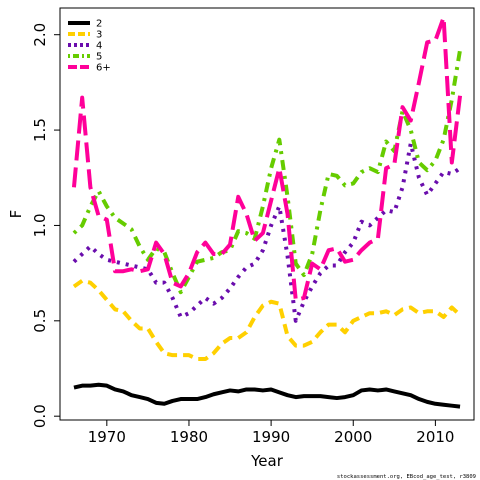 Image resolution: width=480 pixels, height=480 pixels. What do you see at coordinates (99, 57) in the screenshot?
I see `legend-label: 5` at bounding box center [99, 57].